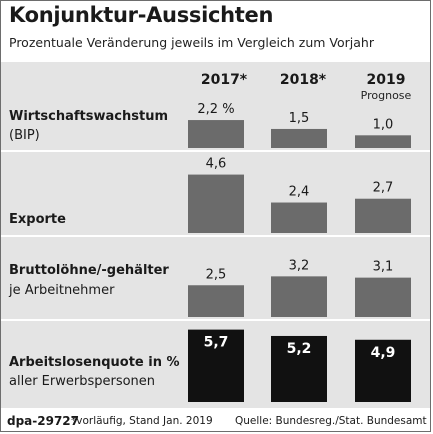 The image size is (433, 434). Describe the element at coordinates (386, 95) in the screenshot. I see `column-subheader-2019: Prognose` at that location.